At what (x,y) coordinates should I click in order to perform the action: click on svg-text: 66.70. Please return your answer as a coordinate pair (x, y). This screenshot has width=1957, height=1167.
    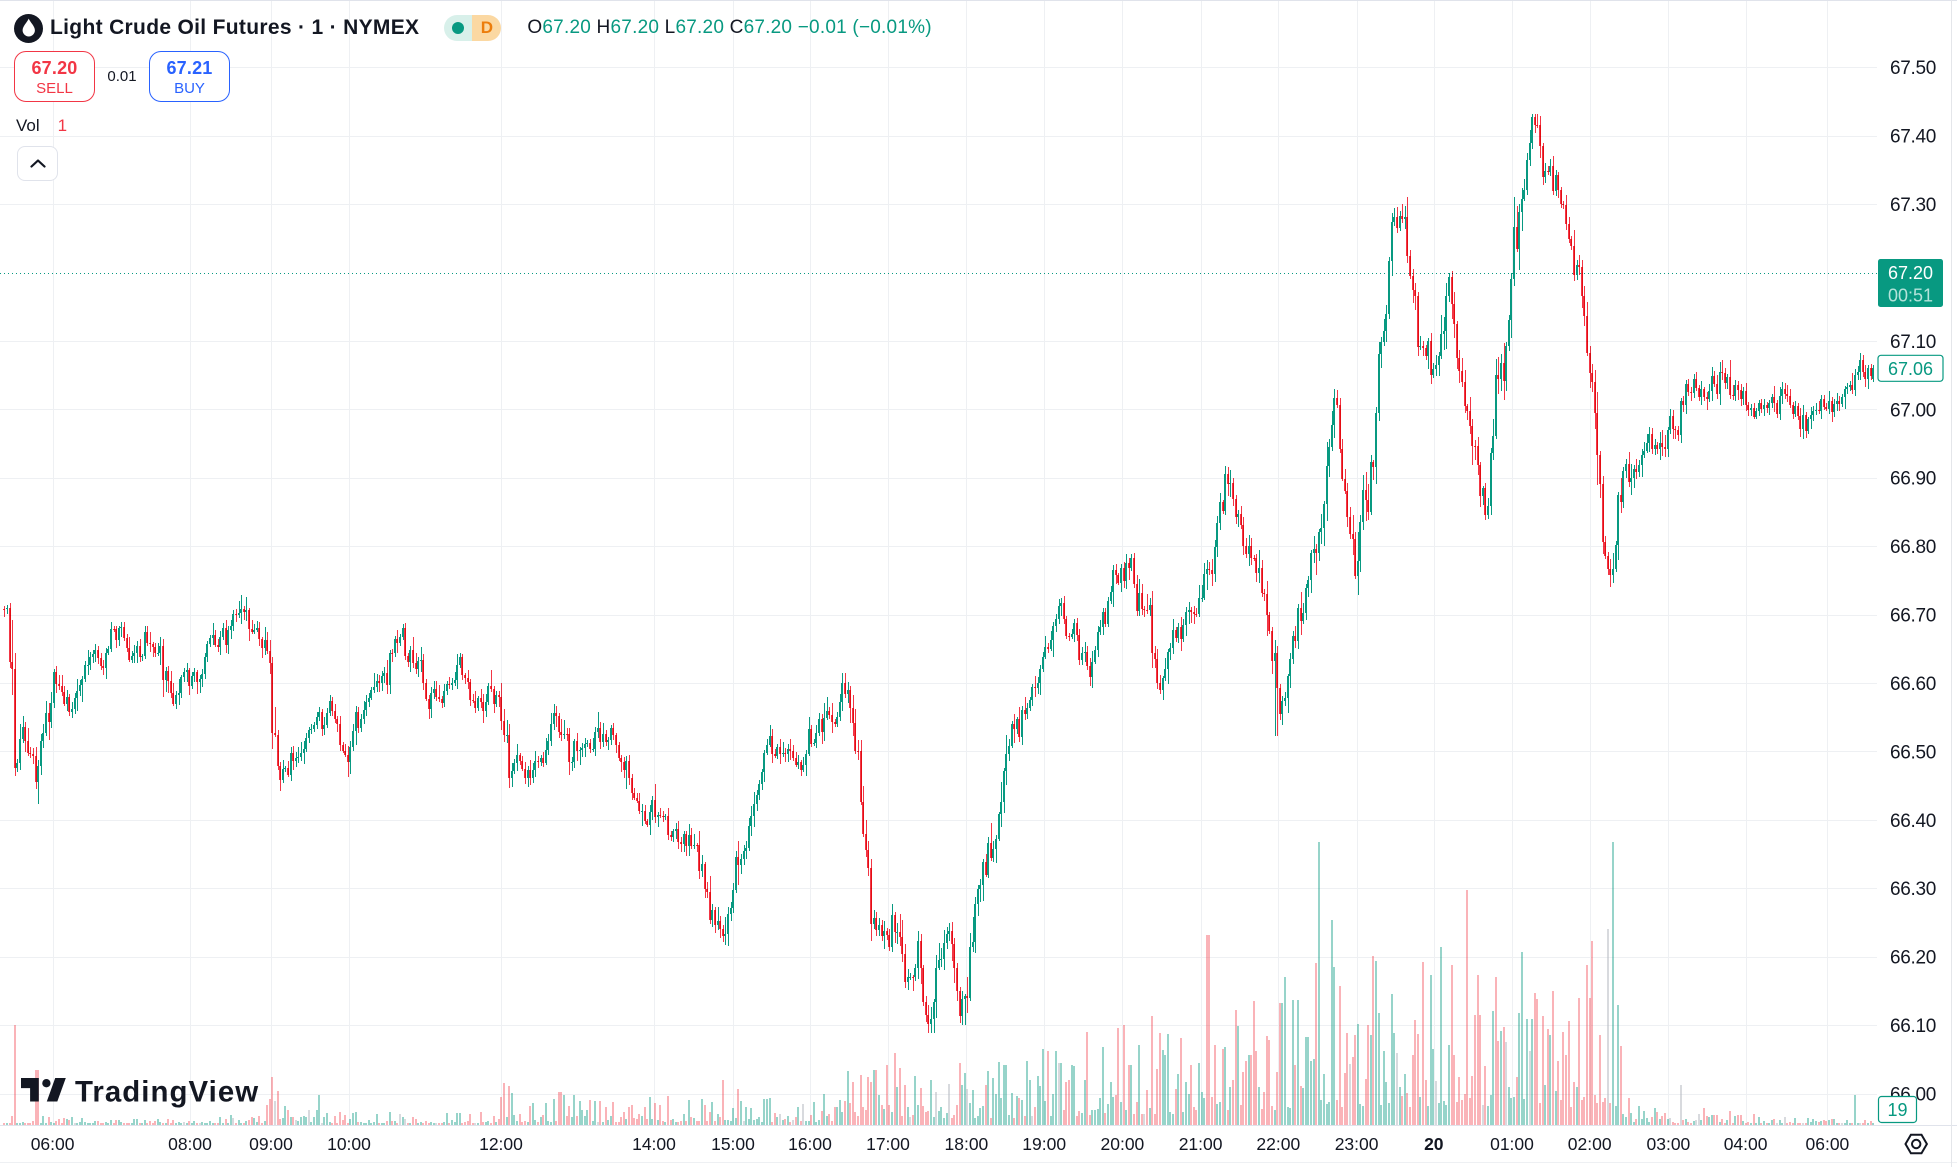
    Looking at the image, I should click on (1913, 616).